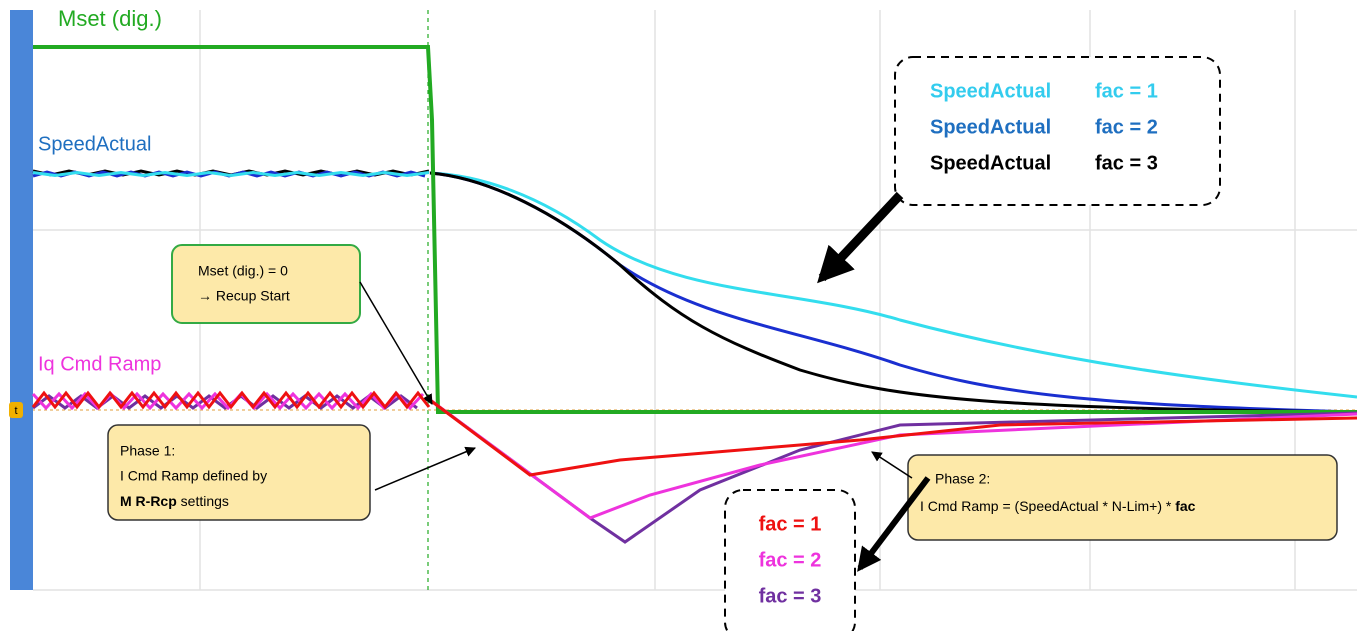 Image resolution: width=1357 pixels, height=631 pixels. I want to click on callout-text: Phase 1:, so click(147, 451).